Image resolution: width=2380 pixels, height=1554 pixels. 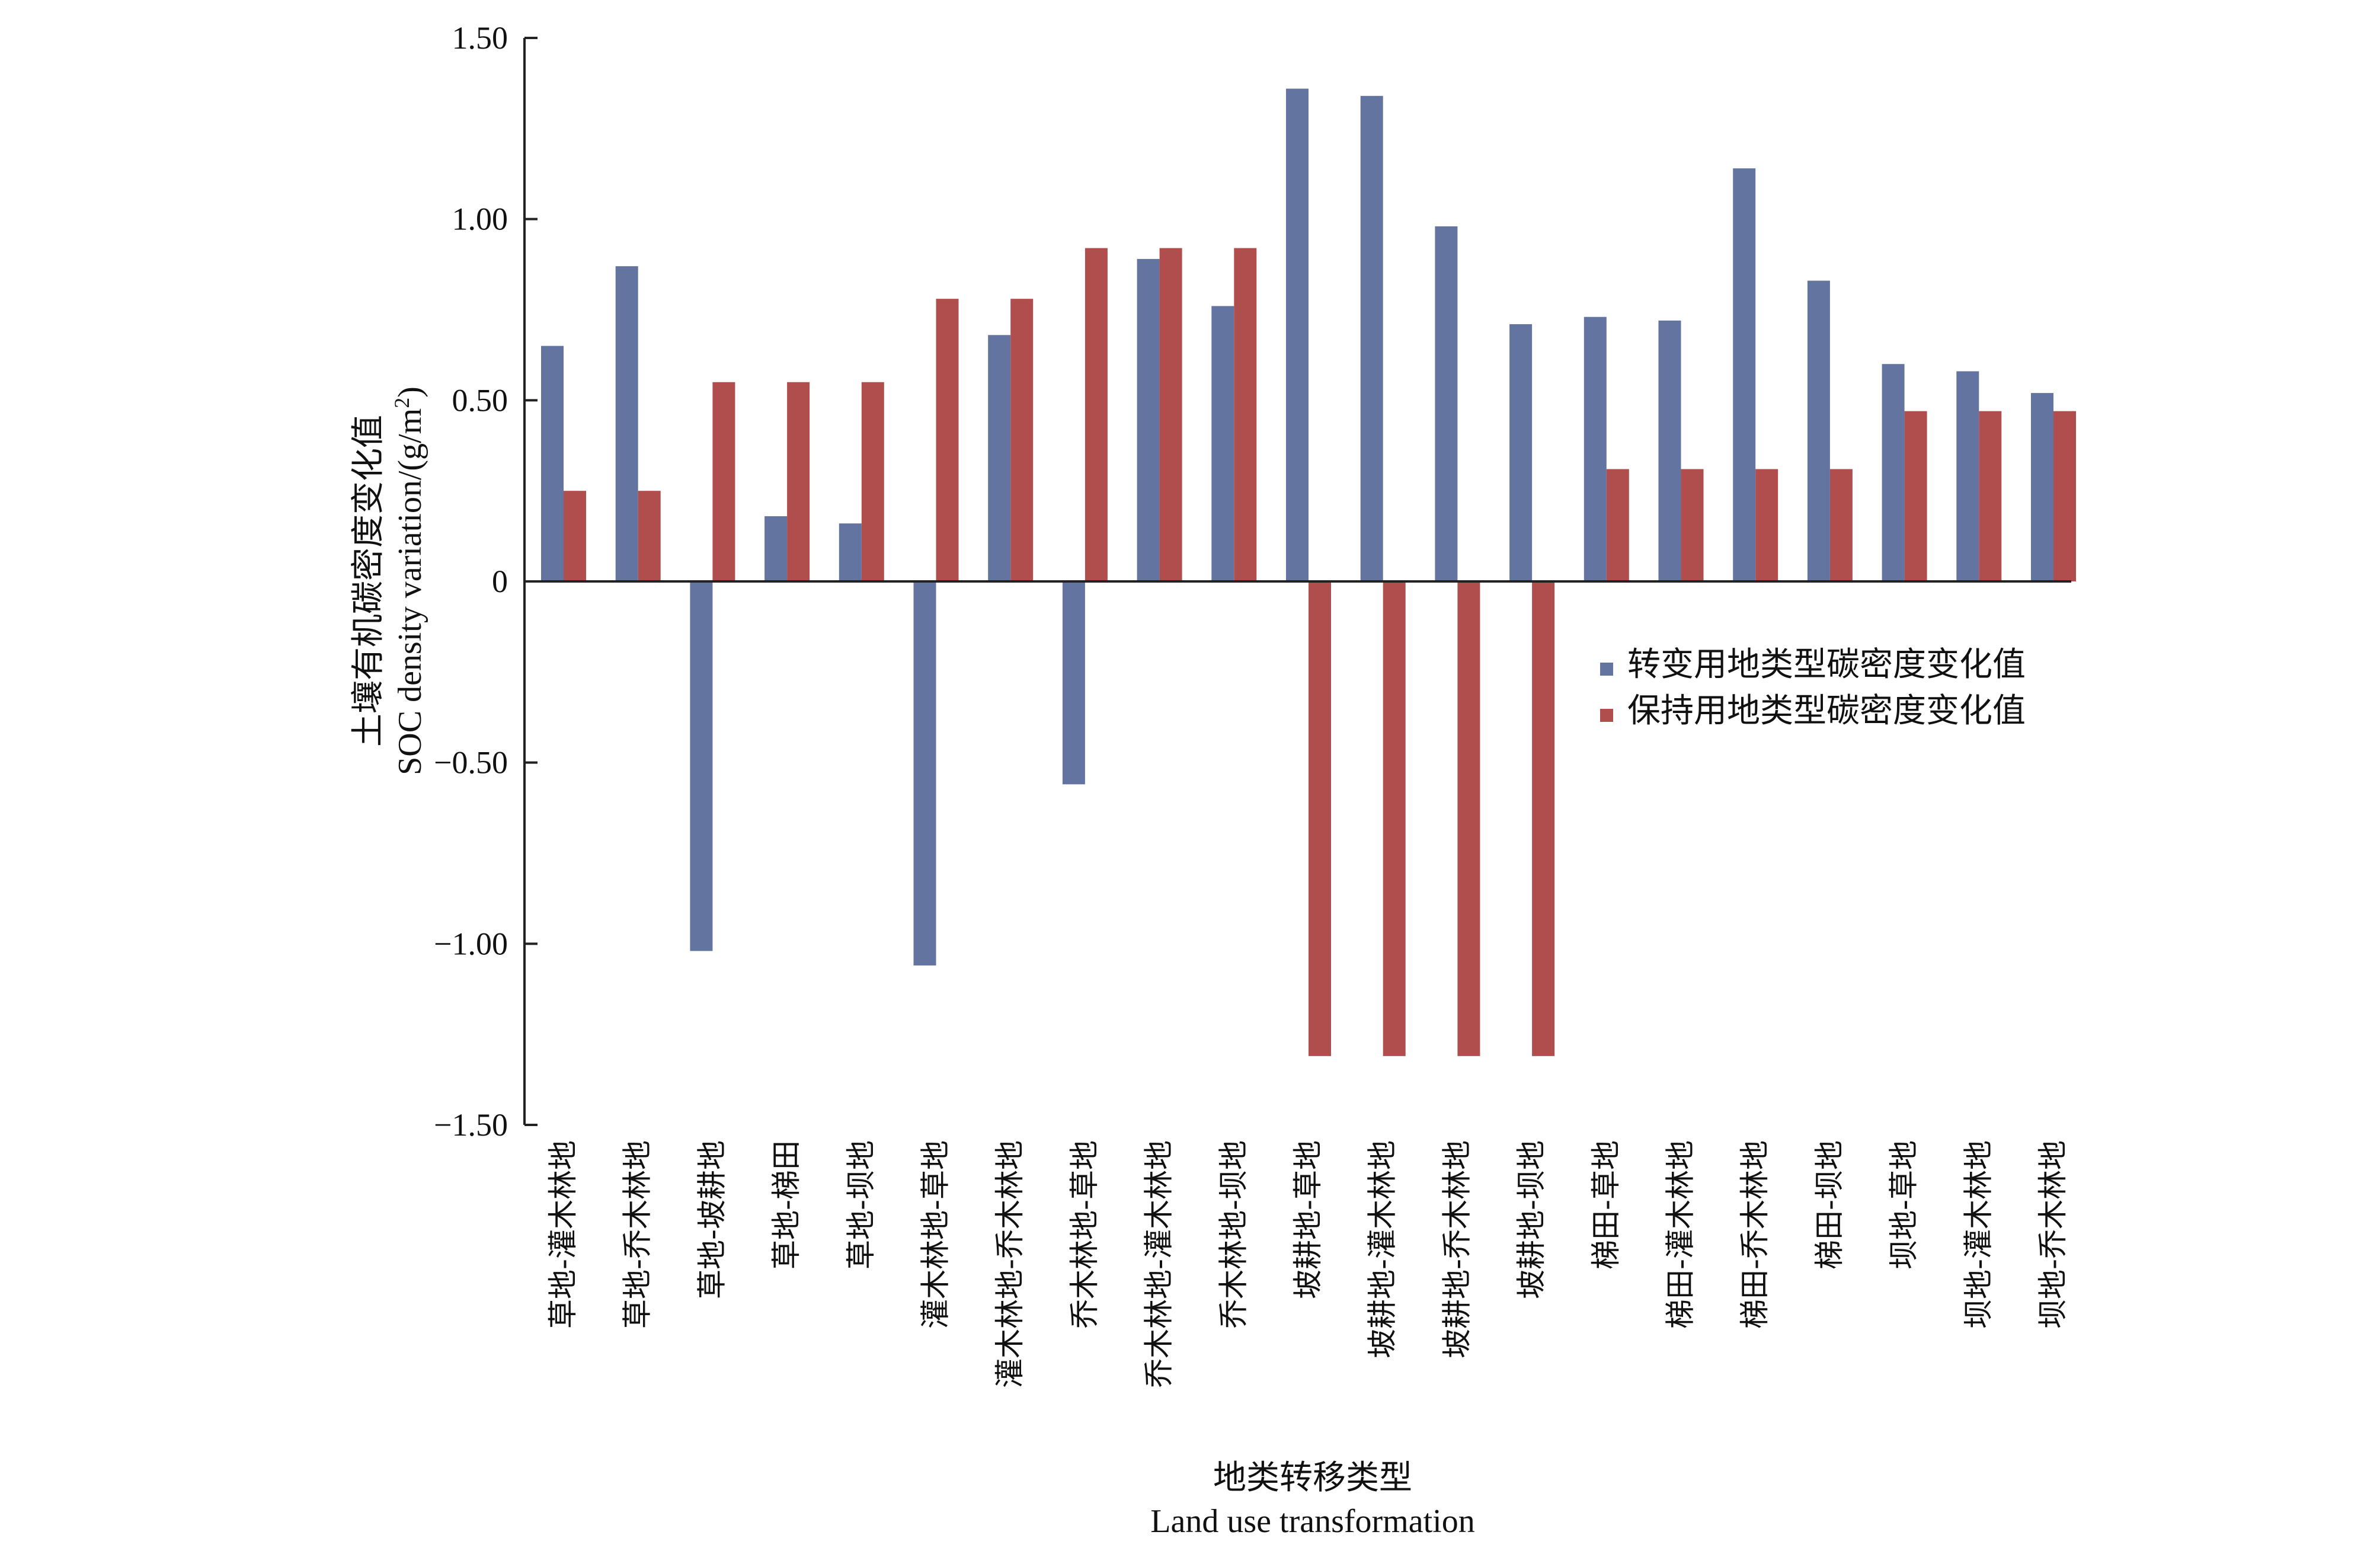 I want to click on legend-label-retained: 保持用地类型碳密度变化值, so click(x=1827, y=711).